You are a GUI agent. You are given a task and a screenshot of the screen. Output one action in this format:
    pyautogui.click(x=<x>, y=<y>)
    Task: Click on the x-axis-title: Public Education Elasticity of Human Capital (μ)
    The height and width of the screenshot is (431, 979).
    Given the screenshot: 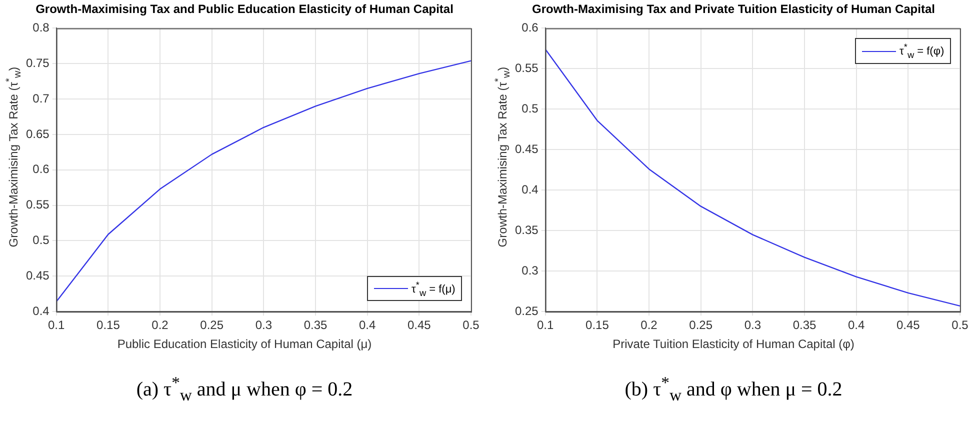 What is the action you would take?
    pyautogui.click(x=244, y=344)
    